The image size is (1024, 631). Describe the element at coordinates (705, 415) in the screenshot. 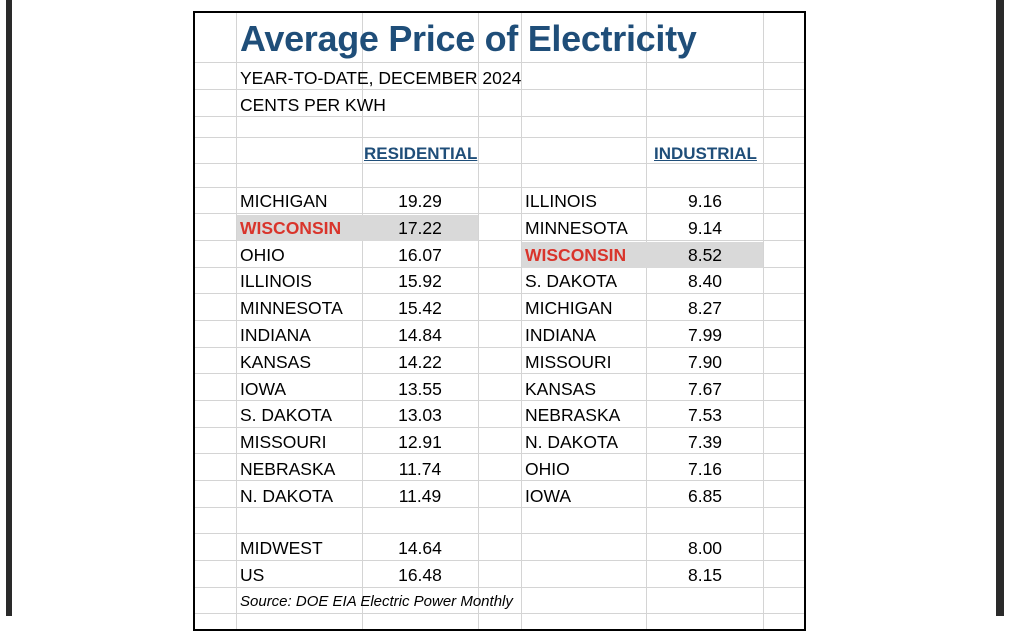

I see `industrial-value: 7.53` at that location.